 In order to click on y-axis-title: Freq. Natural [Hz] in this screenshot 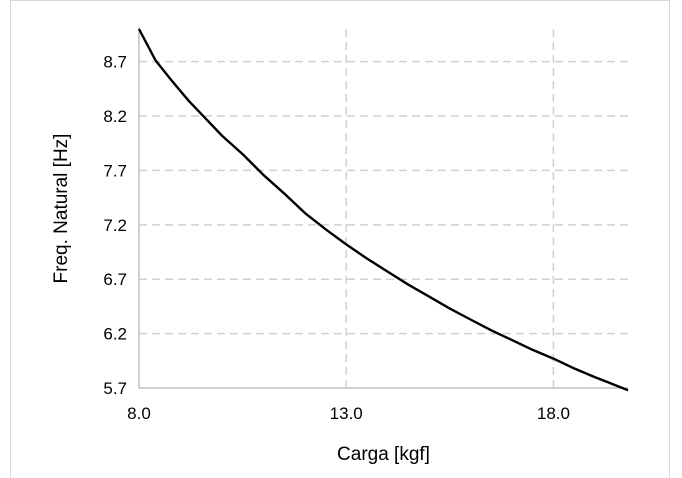, I will do `click(61, 209)`.